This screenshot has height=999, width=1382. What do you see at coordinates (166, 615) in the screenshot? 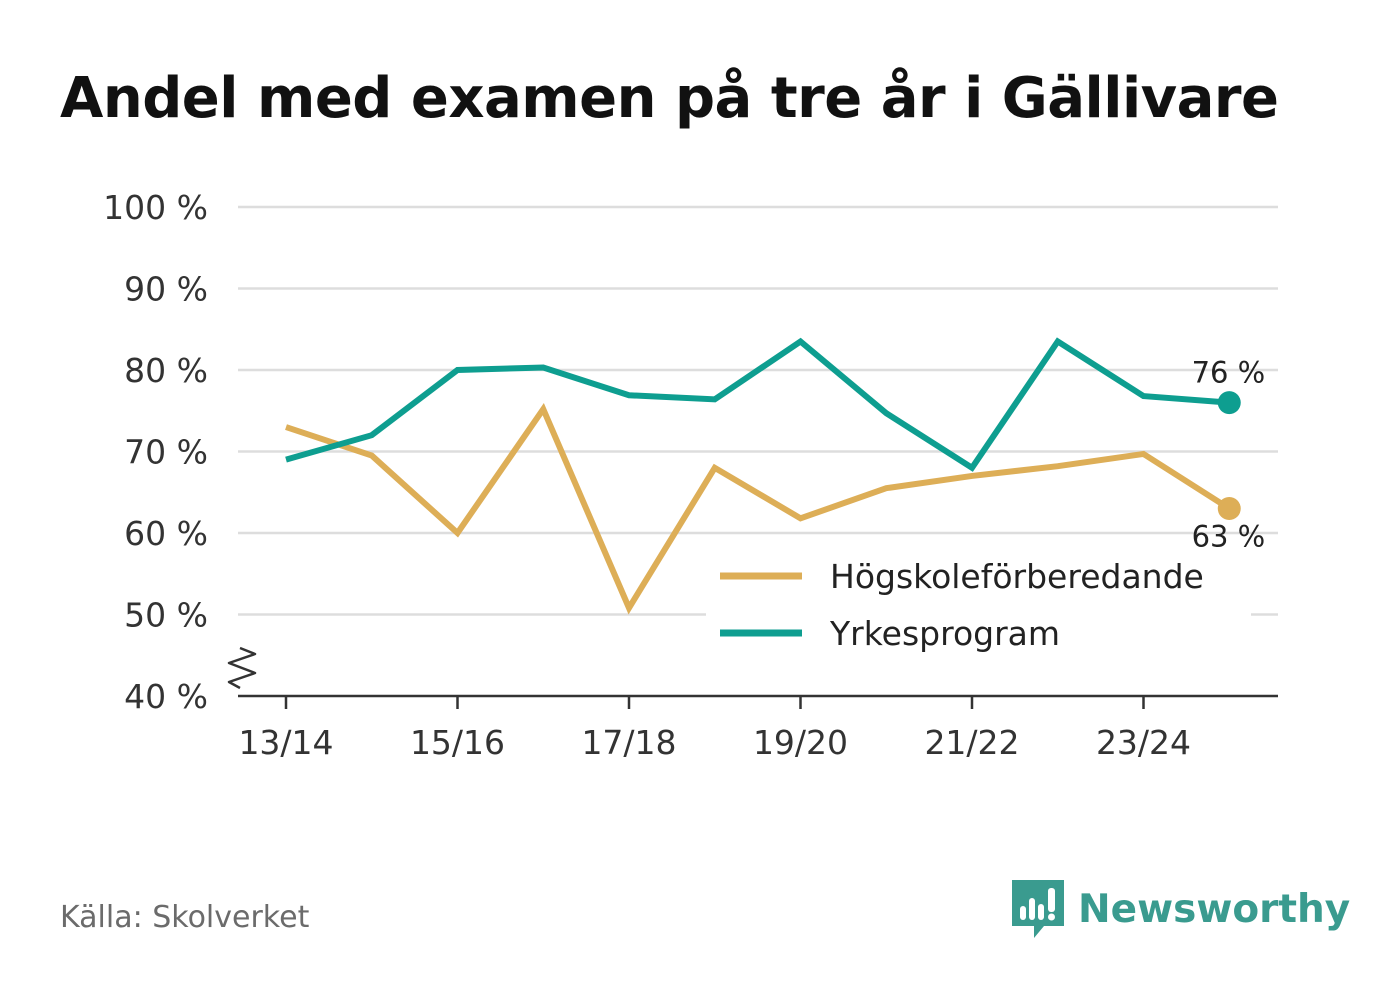
I see `y-tick-label: 50 %` at bounding box center [166, 615].